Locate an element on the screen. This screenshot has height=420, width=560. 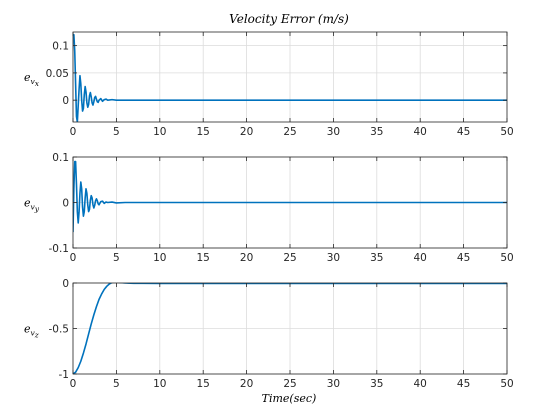
series-line is located at coordinates (290, 196).